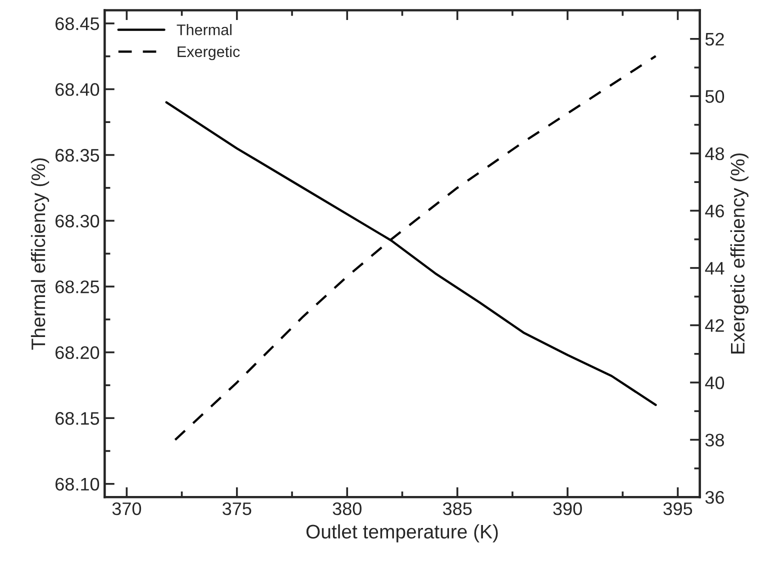 Image resolution: width=764 pixels, height=570 pixels. Describe the element at coordinates (78, 155) in the screenshot. I see `y-tick-label: 68.35` at that location.